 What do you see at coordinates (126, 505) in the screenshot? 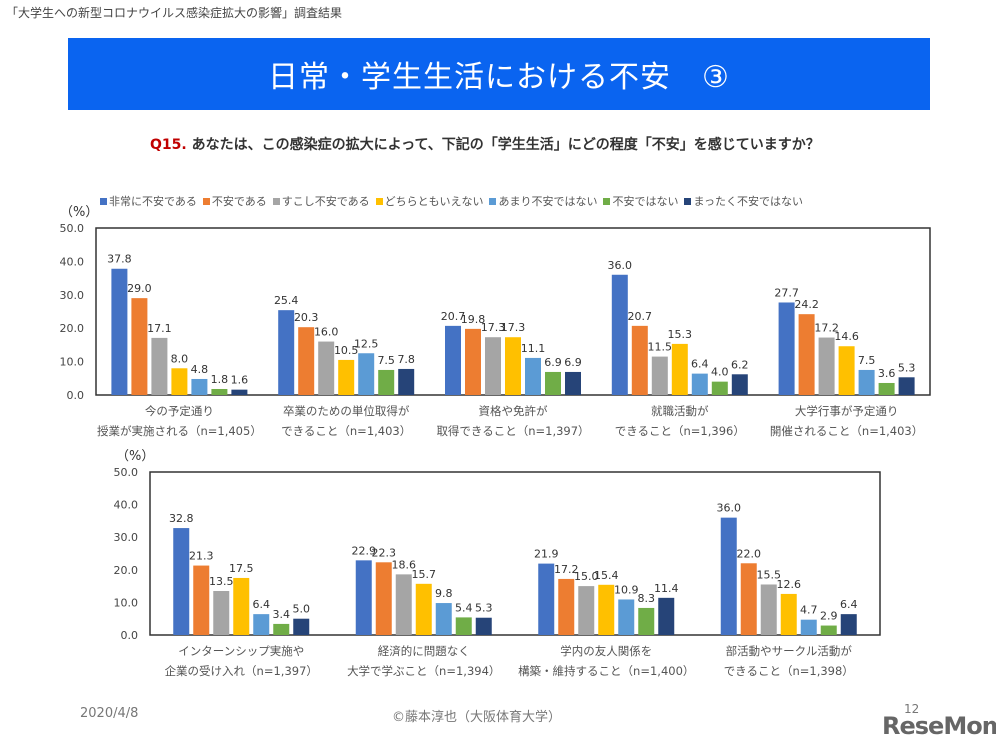
I see `y-tick-label: 40.0` at bounding box center [126, 505].